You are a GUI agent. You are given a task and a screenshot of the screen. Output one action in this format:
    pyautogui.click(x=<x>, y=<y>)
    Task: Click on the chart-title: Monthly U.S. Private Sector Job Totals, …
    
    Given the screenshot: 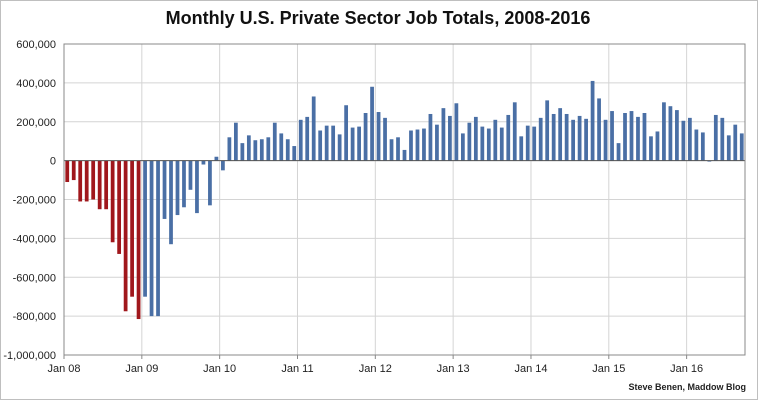 What is the action you would take?
    pyautogui.click(x=378, y=18)
    